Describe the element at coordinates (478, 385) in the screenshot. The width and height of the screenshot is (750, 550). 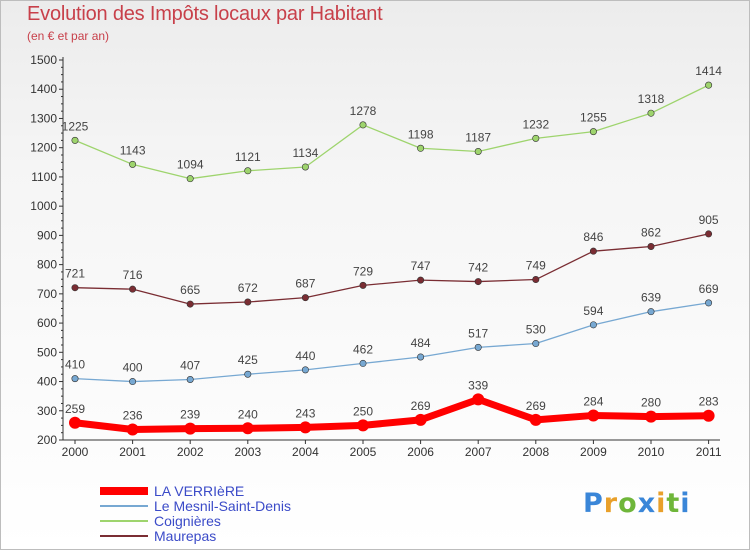
I see `data-label: 339` at that location.